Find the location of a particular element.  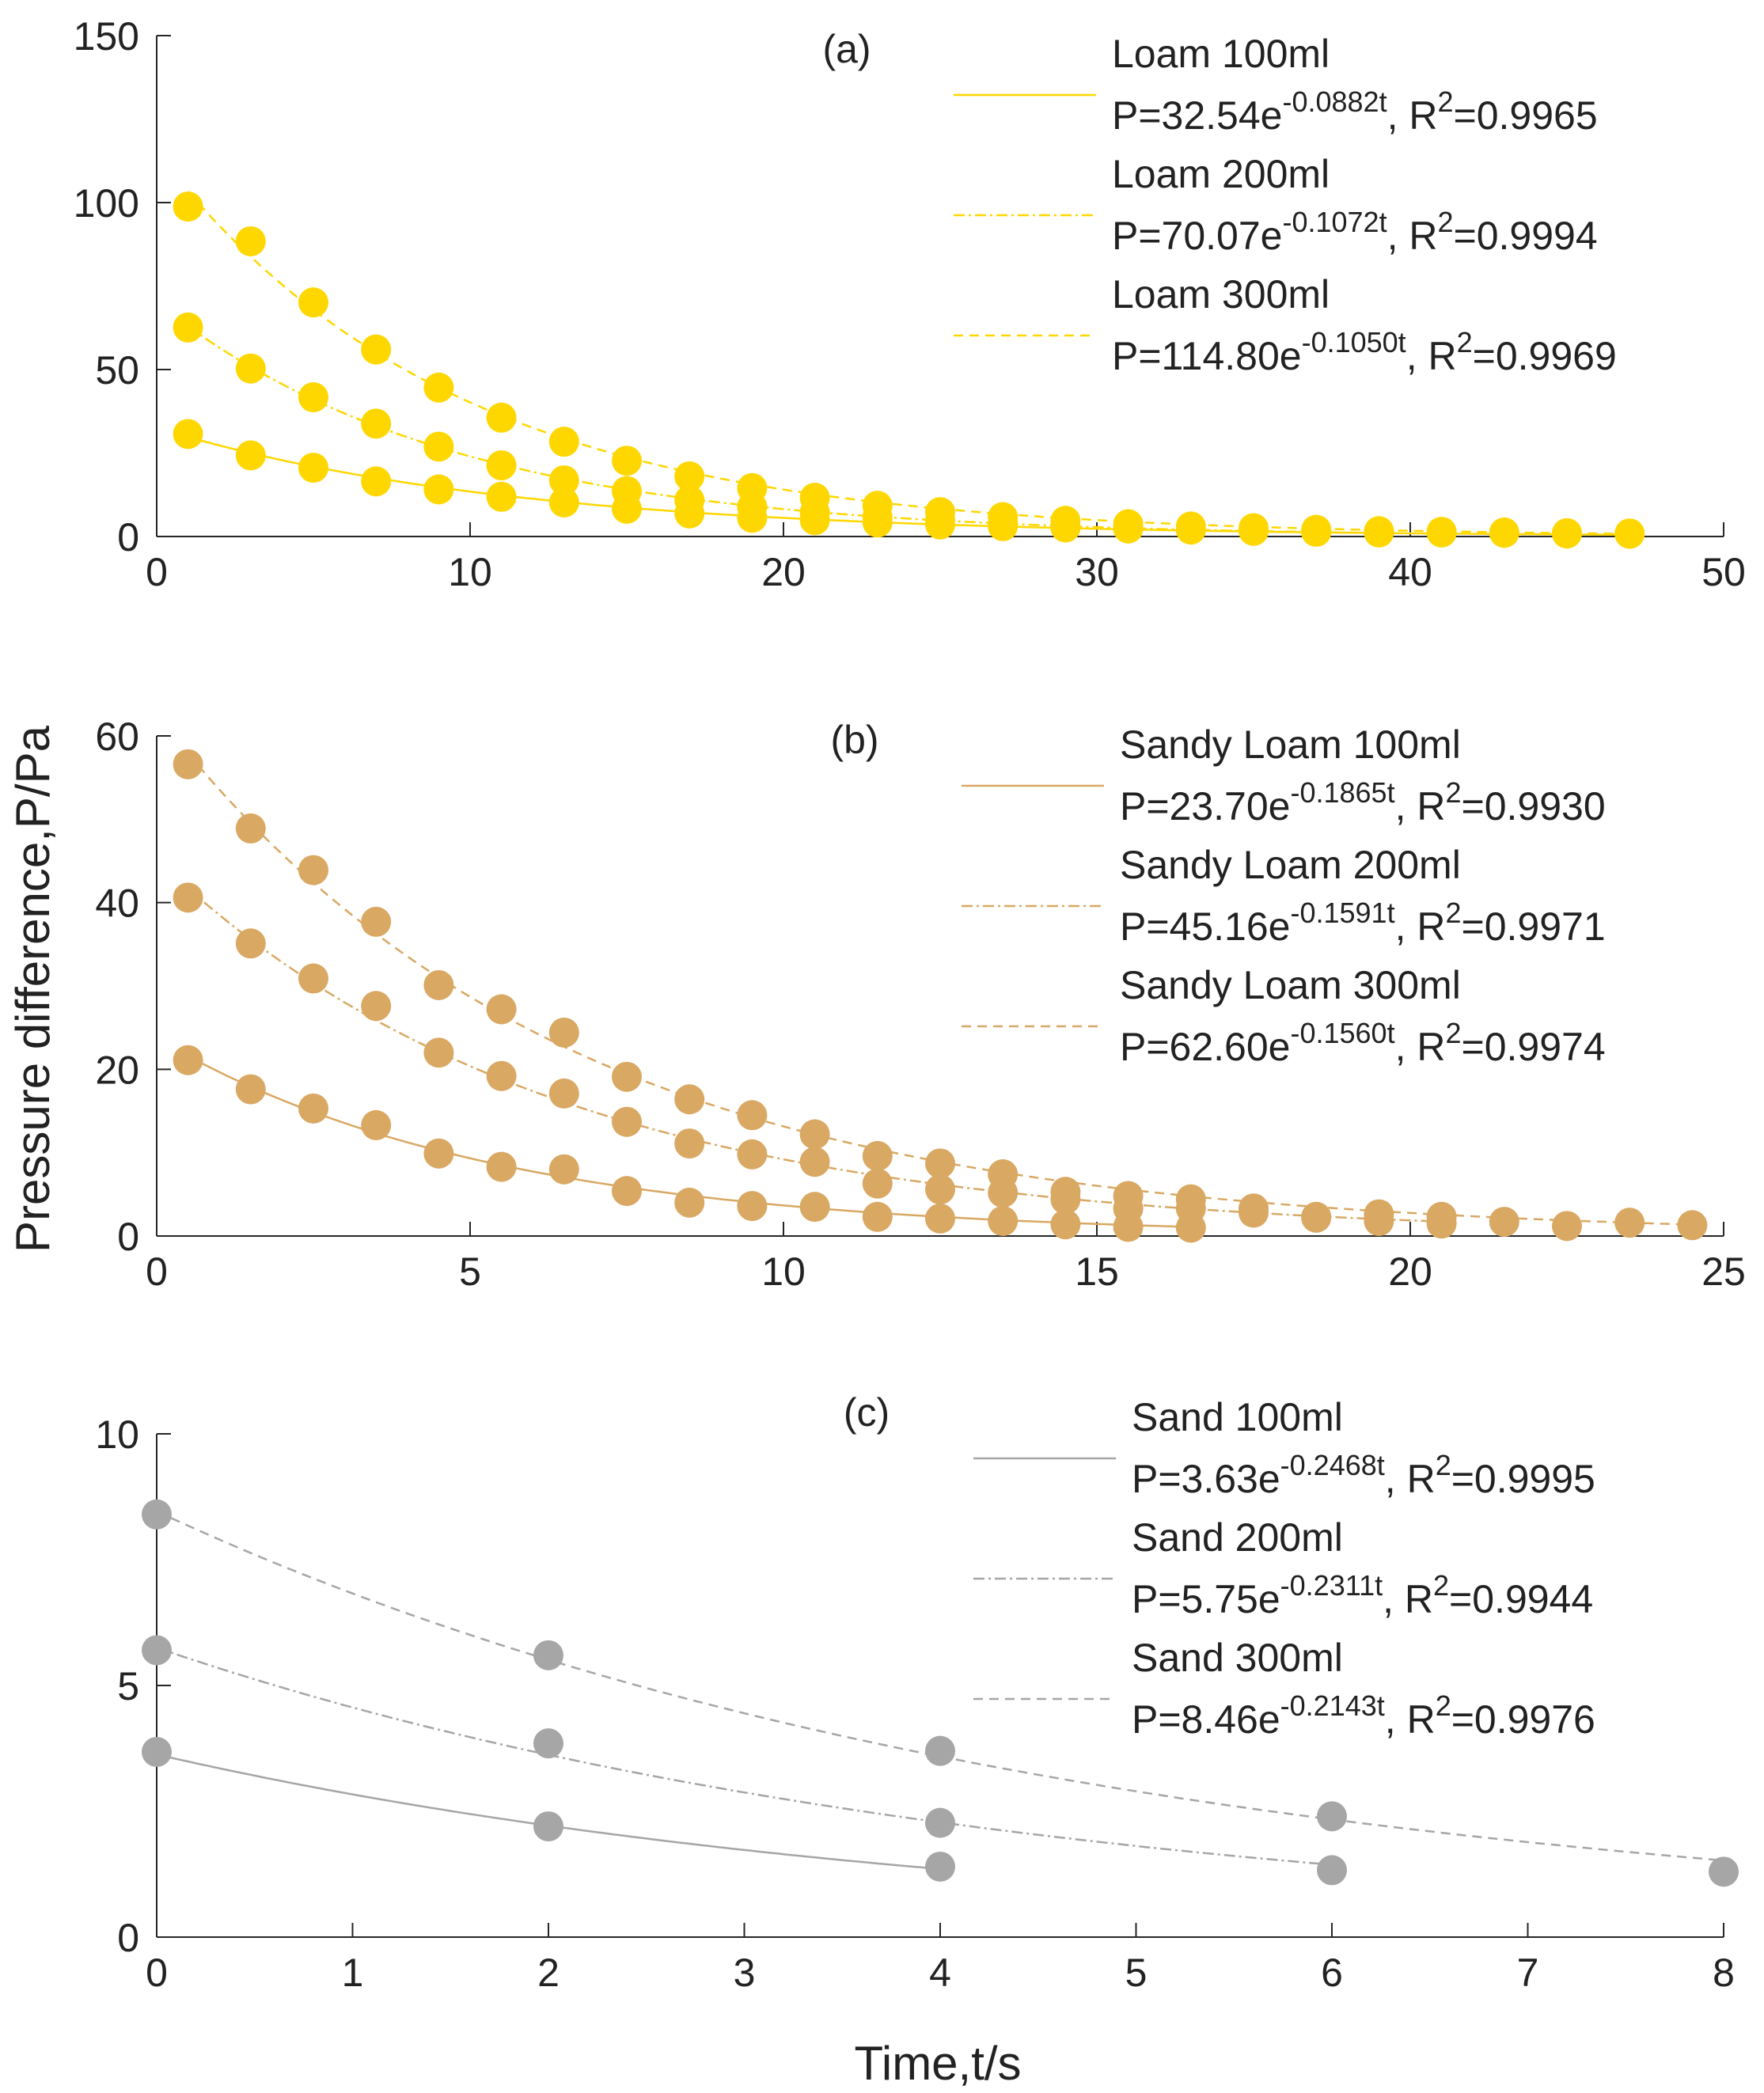

legend-series-name: Loam 200ml is located at coordinates (1221, 174).